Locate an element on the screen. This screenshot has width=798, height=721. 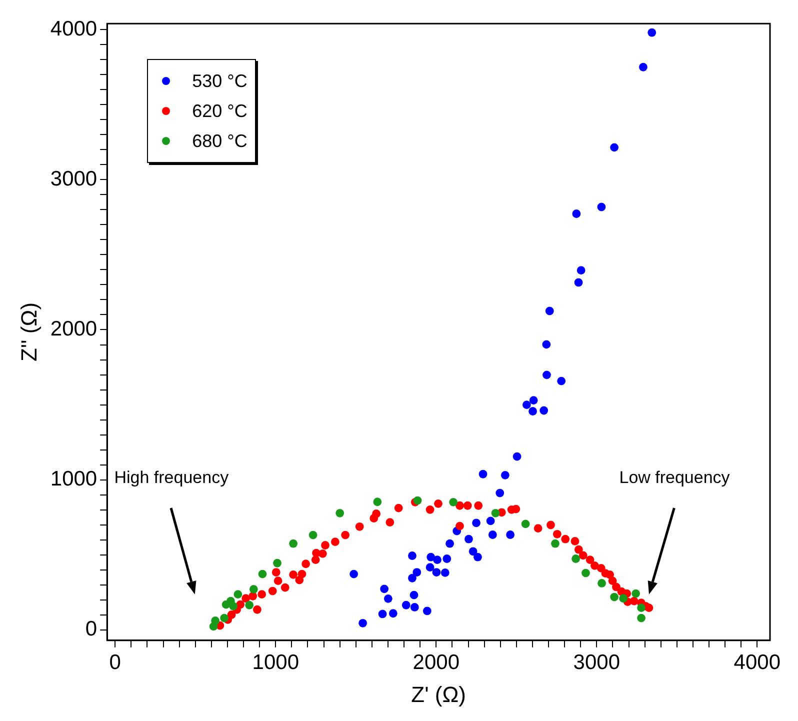
y-tick-label: 2000 is located at coordinates (74, 329).